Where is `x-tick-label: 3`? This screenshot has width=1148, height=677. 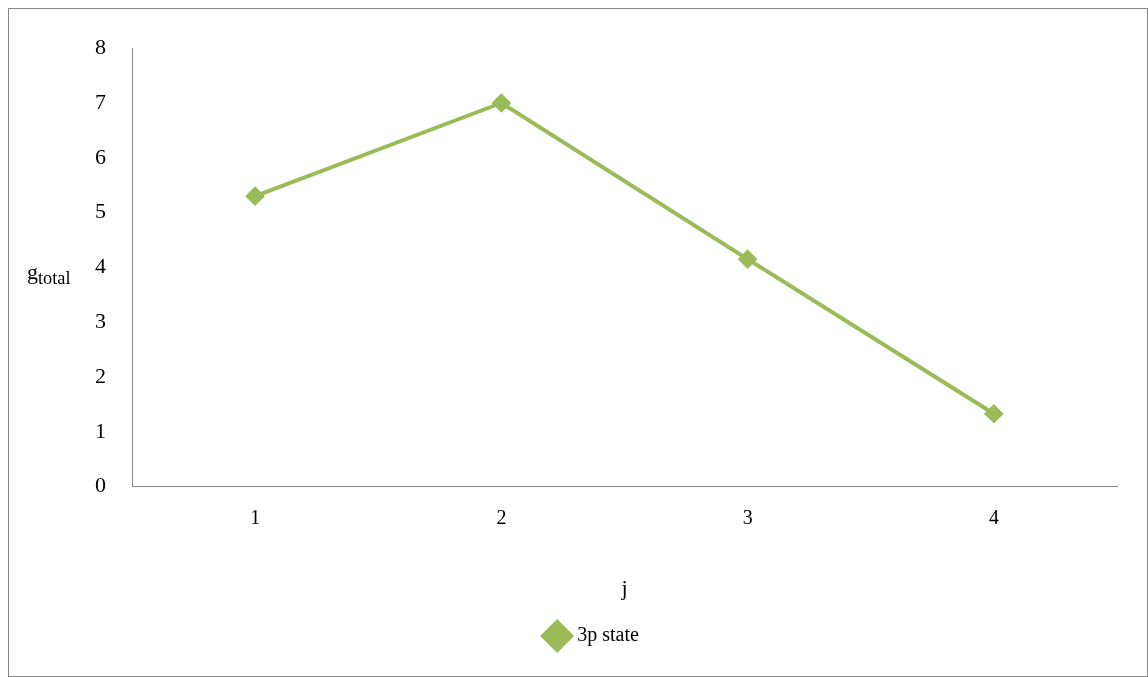 x-tick-label: 3 is located at coordinates (747, 516).